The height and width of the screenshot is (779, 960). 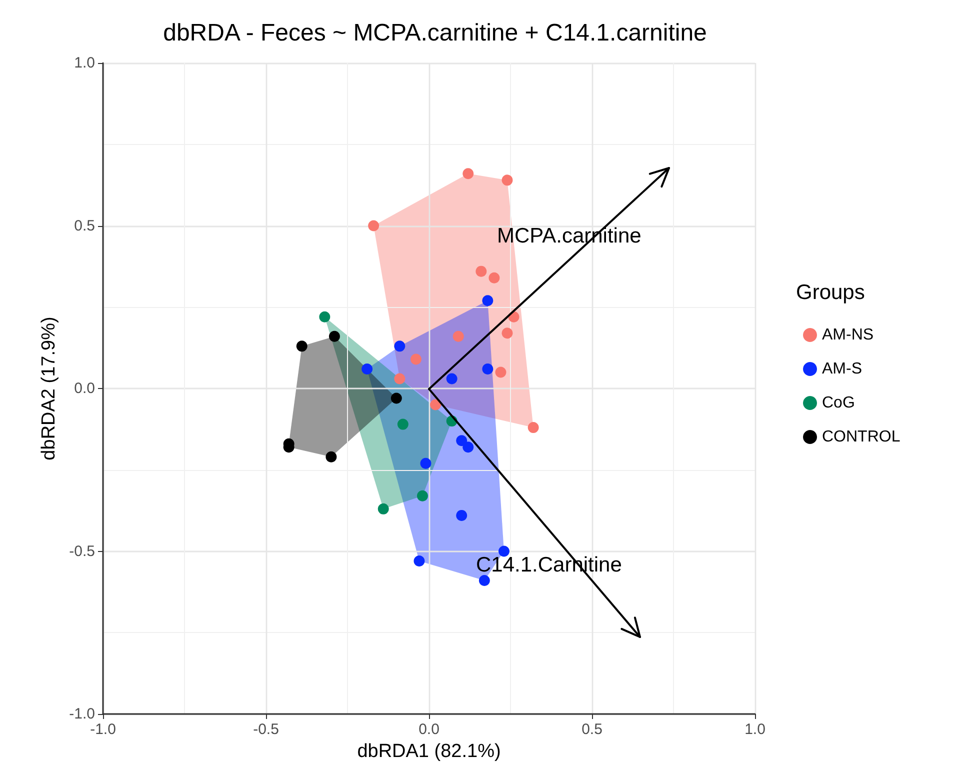 What do you see at coordinates (103, 729) in the screenshot?
I see `x-tick-label: -1.0` at bounding box center [103, 729].